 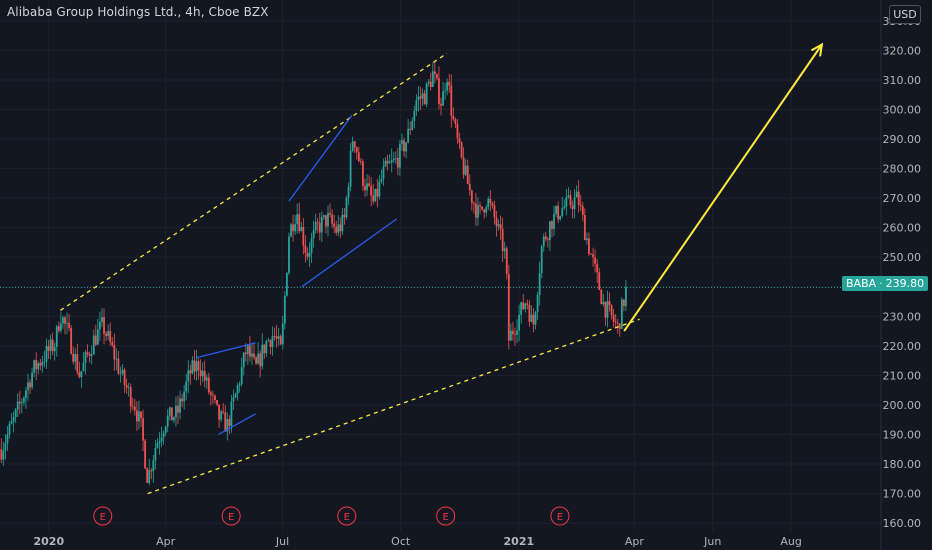 What do you see at coordinates (902, 316) in the screenshot?
I see `price-tick-label: 230.00` at bounding box center [902, 316].